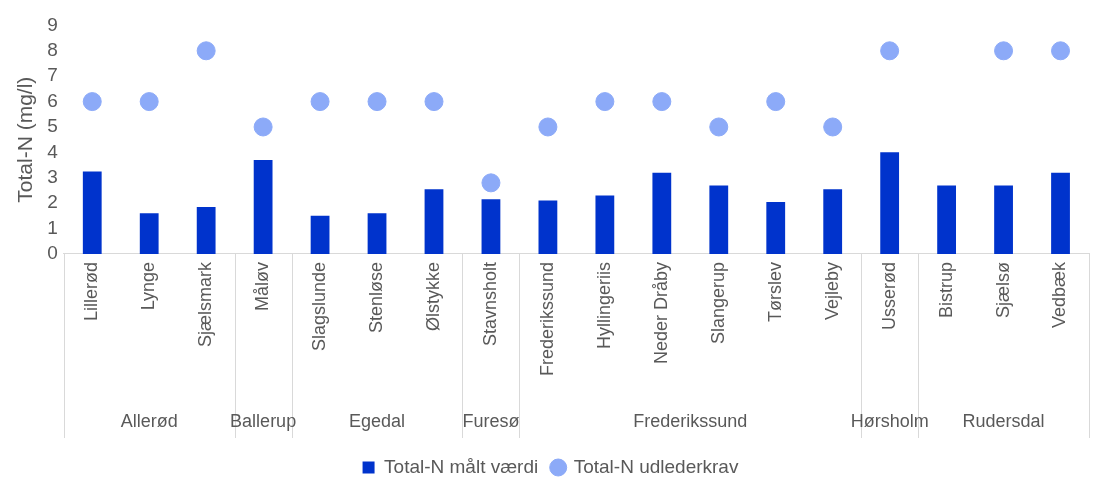 This screenshot has width=1107, height=495. I want to click on text: Allerød, so click(149, 420).